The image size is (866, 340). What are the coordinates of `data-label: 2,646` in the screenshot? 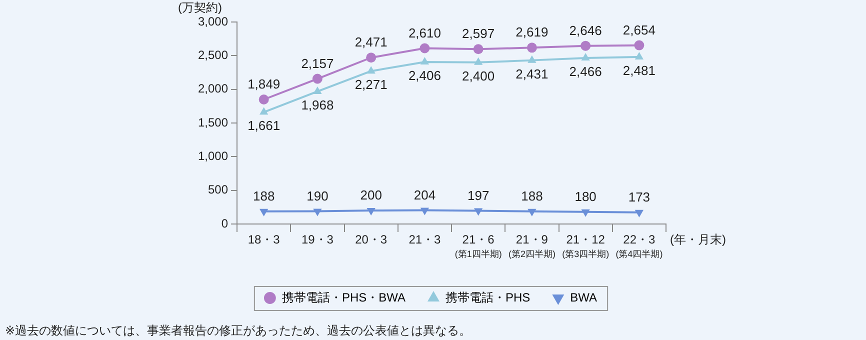 It's located at (585, 30).